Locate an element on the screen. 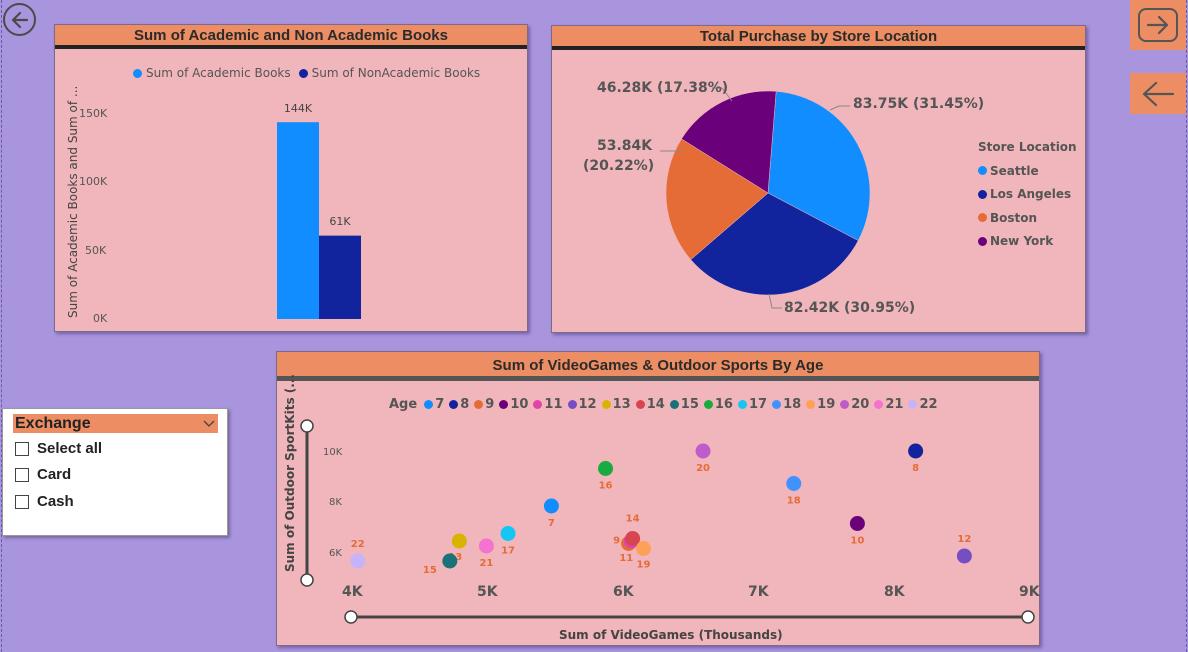  exchange-slicer-header: Exchange is located at coordinates (115, 423).